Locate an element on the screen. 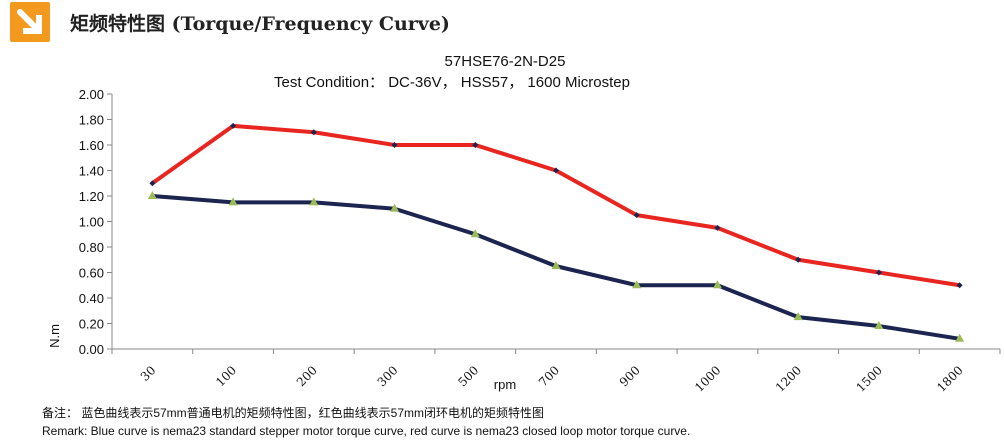 This screenshot has height=443, width=1004. y-tick-label: 0.80 is located at coordinates (91, 247).